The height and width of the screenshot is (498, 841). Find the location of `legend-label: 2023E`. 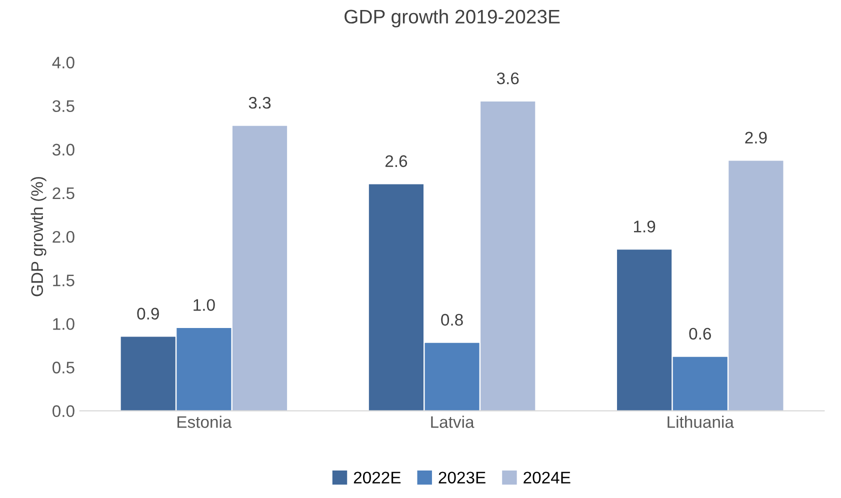

legend-label: 2023E is located at coordinates (462, 478).